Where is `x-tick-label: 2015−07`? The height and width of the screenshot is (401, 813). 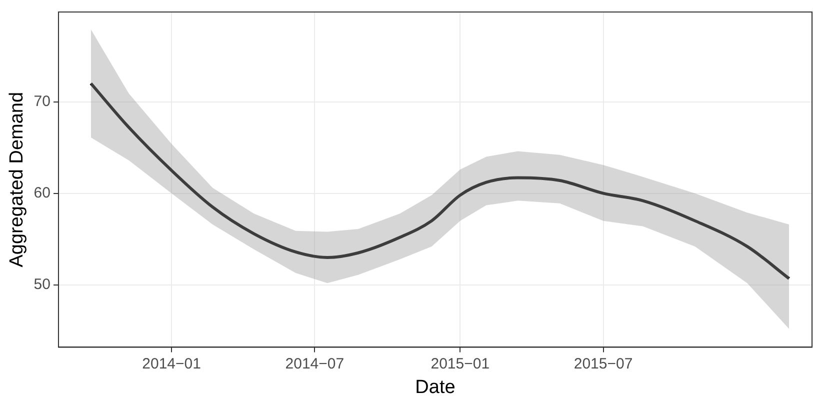
x-tick-label: 2015−07 is located at coordinates (603, 363).